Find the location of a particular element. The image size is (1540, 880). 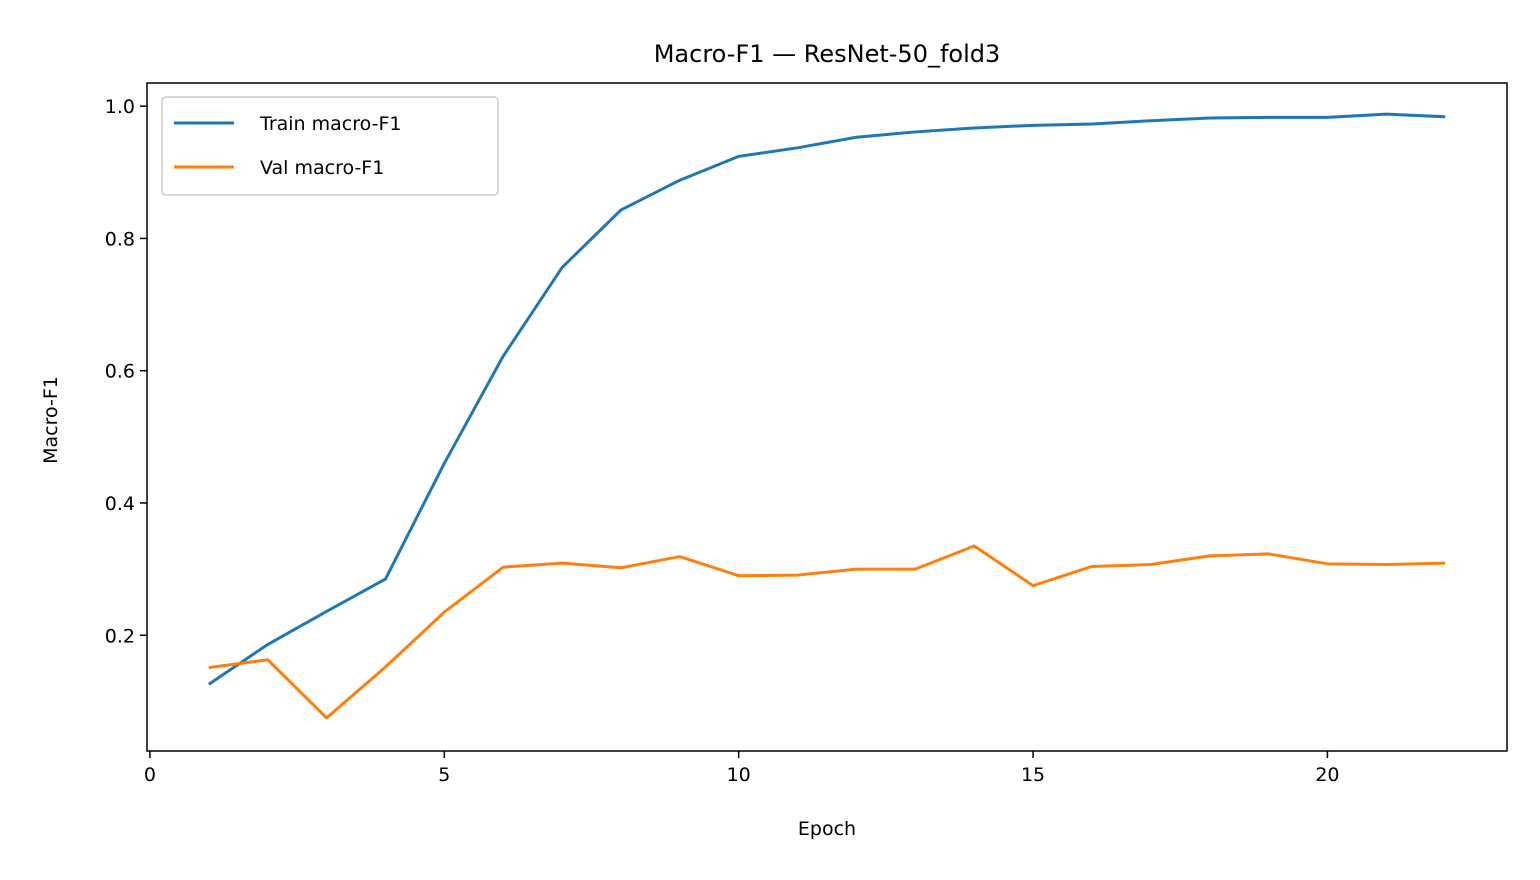

legend-box is located at coordinates (330, 146).